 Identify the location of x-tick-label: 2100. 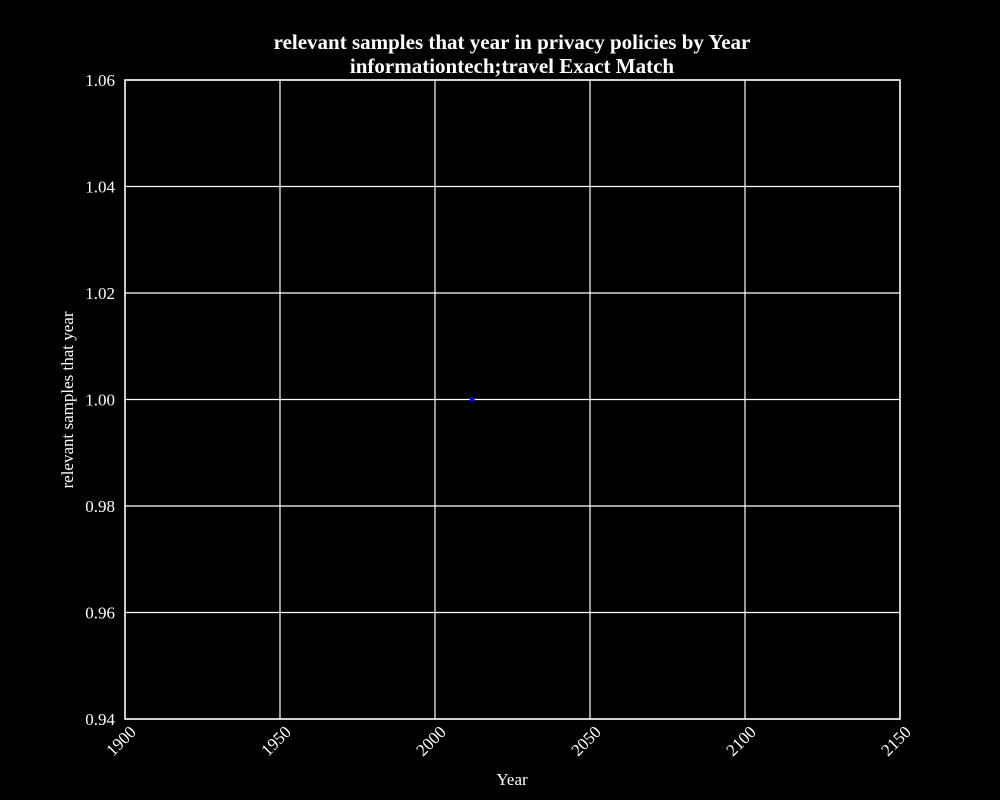
(740, 740).